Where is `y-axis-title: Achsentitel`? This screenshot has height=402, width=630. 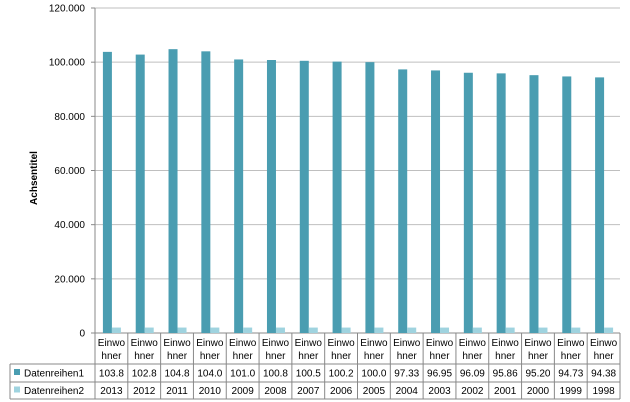
y-axis-title: Achsentitel is located at coordinates (34, 178).